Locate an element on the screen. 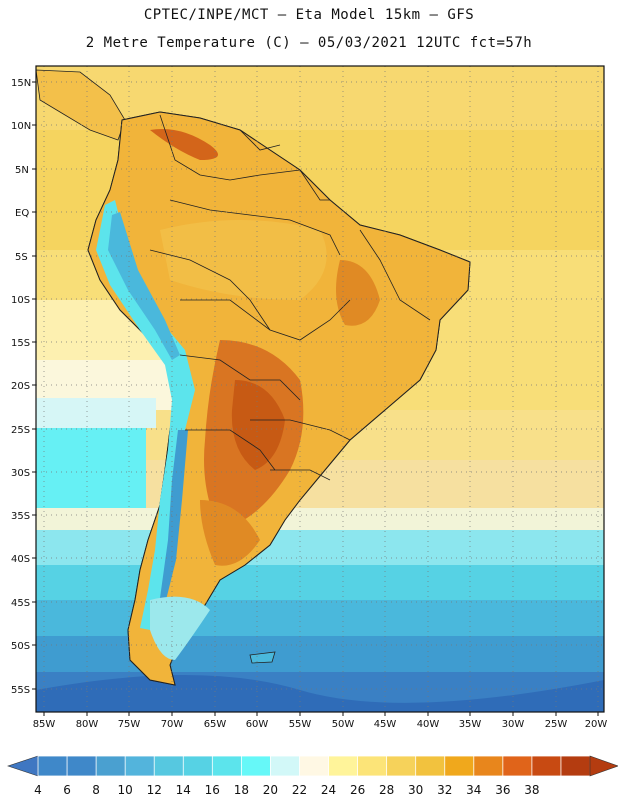 This screenshot has height=800, width=618. lon-label: 45W is located at coordinates (385, 724).